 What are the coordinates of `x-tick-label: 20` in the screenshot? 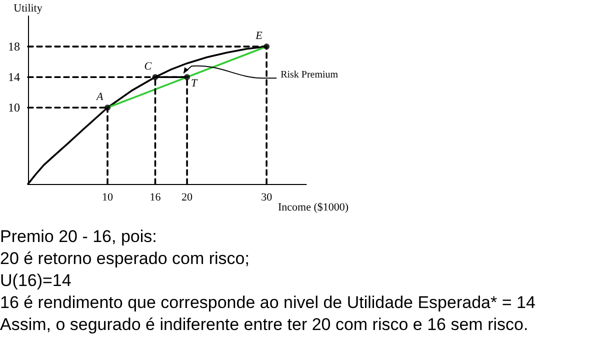 It's located at (188, 198).